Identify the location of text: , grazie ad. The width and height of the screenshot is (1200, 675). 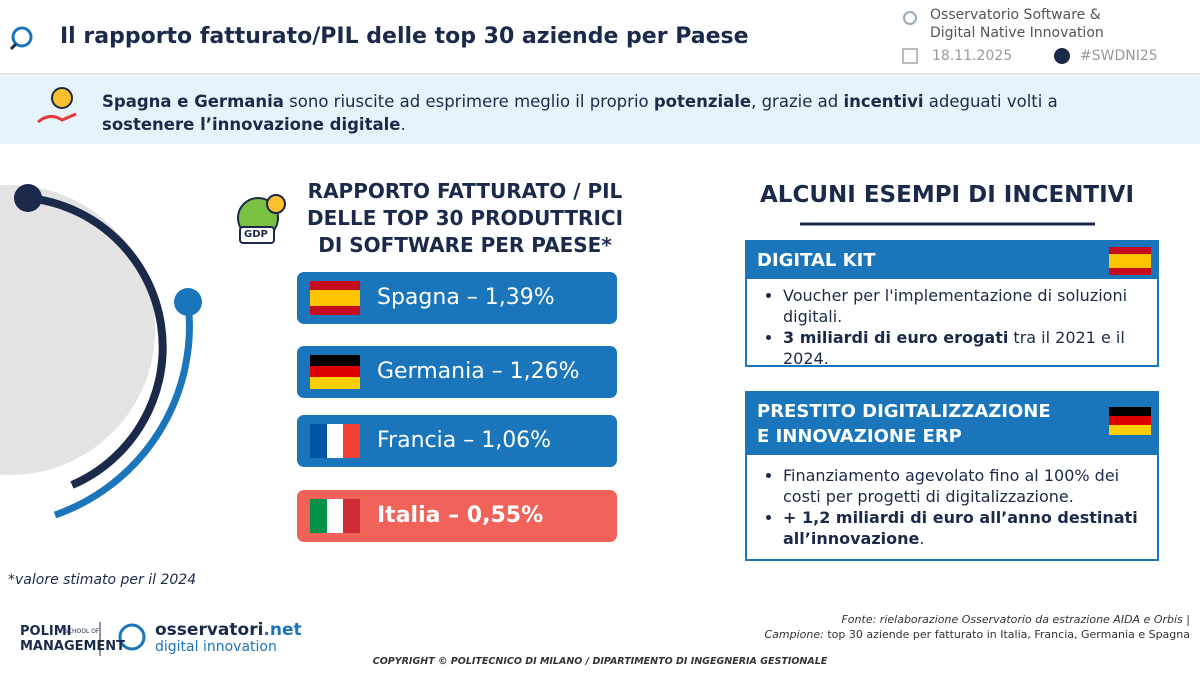
(797, 101).